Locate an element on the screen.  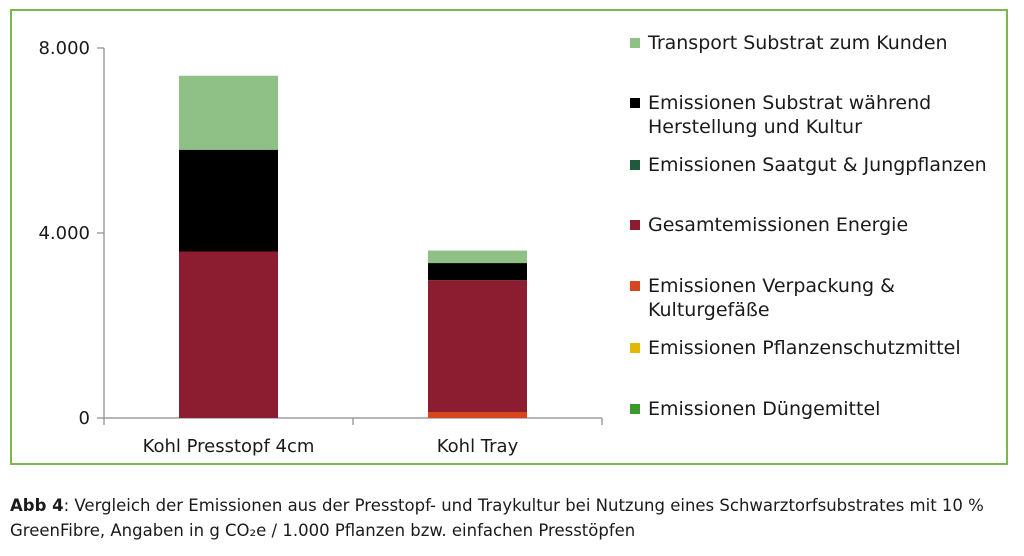
caption-label: Abb 4 is located at coordinates (37, 505).